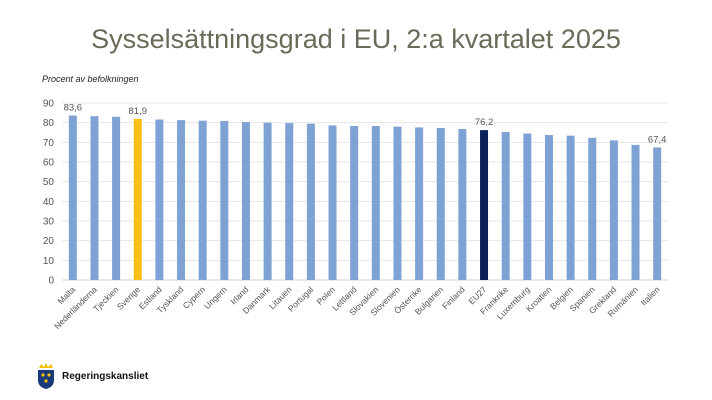  What do you see at coordinates (49, 143) in the screenshot?
I see `y-tick-label: 70` at bounding box center [49, 143].